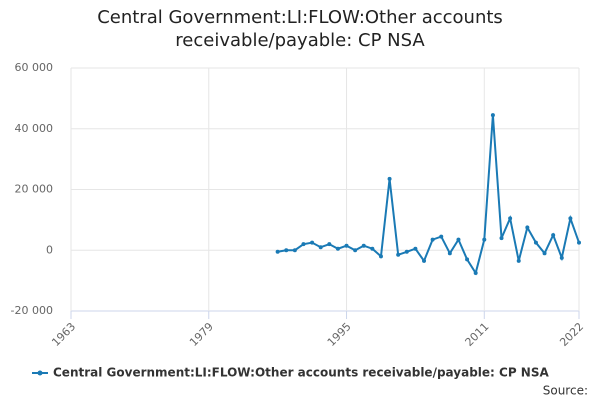 The height and width of the screenshot is (400, 600). I want to click on x-tick-label: 2022, so click(571, 334).